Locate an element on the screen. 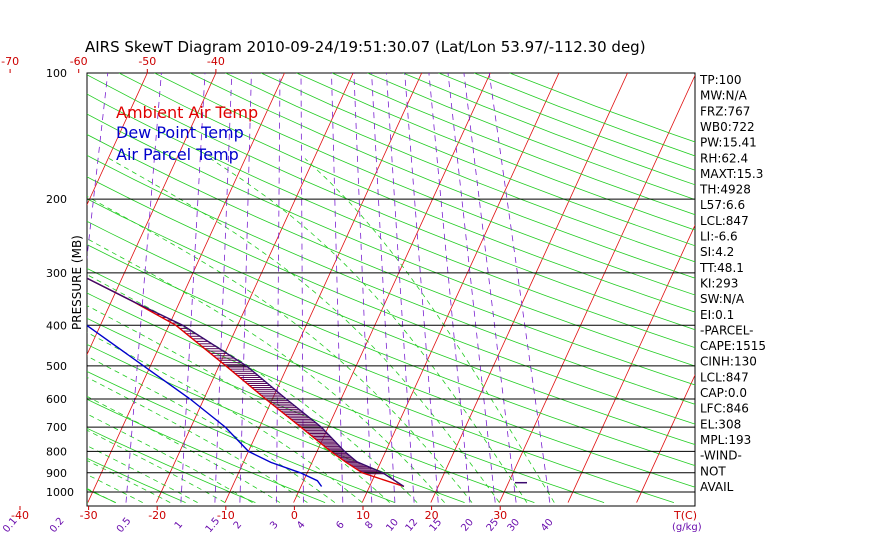  sounding-index: -PARCEL- is located at coordinates (727, 330).